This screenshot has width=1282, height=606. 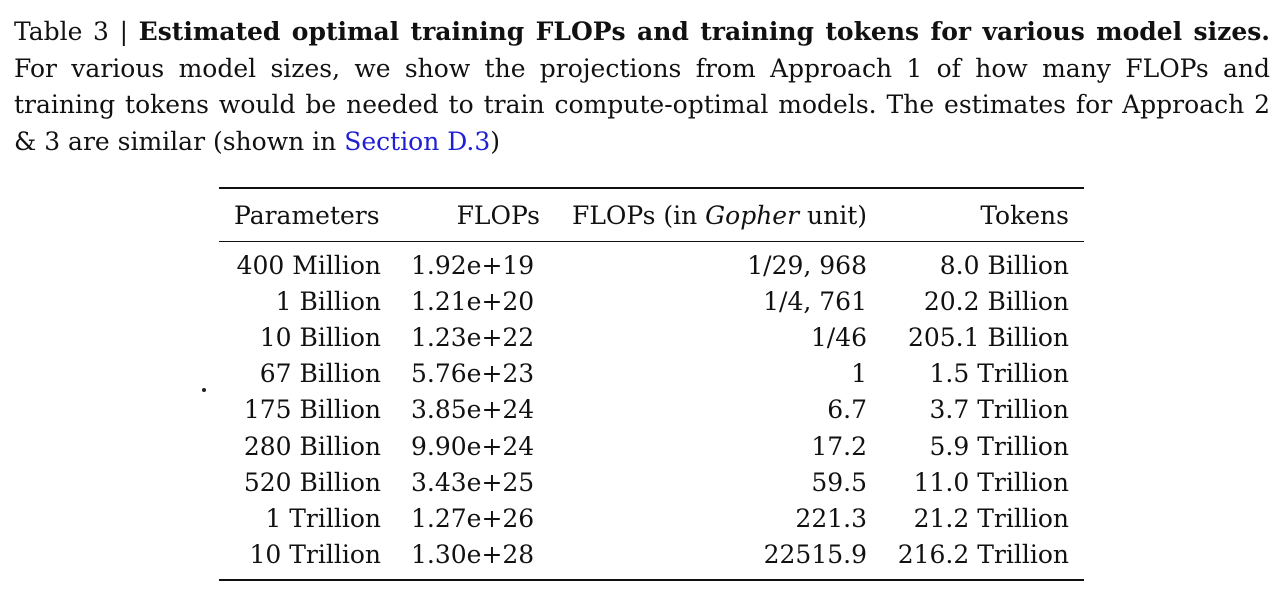 What do you see at coordinates (307, 215) in the screenshot?
I see `header-parameters: Parameters` at bounding box center [307, 215].